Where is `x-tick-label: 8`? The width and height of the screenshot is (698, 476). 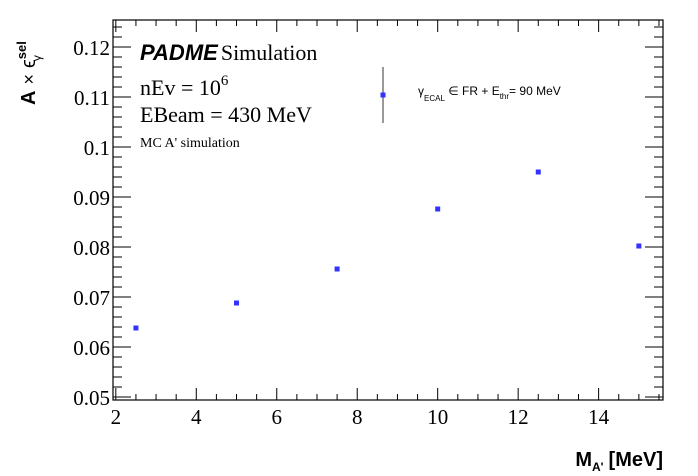 x-tick-label: 8 is located at coordinates (357, 417).